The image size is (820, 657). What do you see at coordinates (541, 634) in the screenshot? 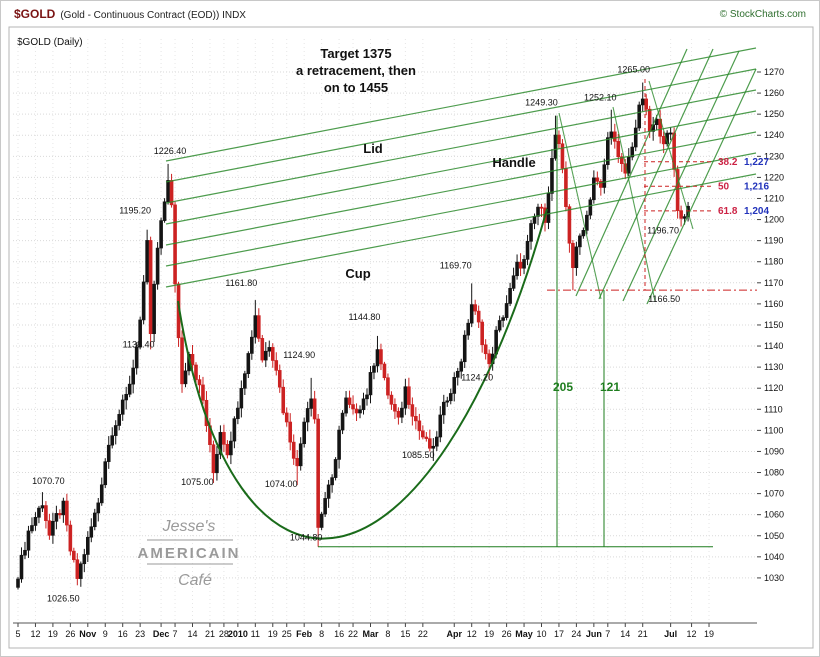
I see `x-axis-label: 10` at bounding box center [541, 634].